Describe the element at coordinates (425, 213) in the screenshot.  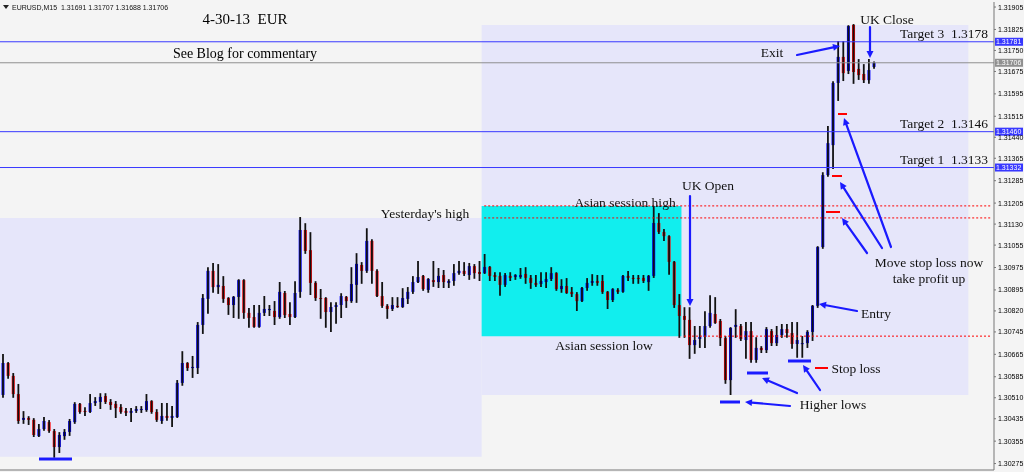
I see `annotation: Yesterday's high` at that location.